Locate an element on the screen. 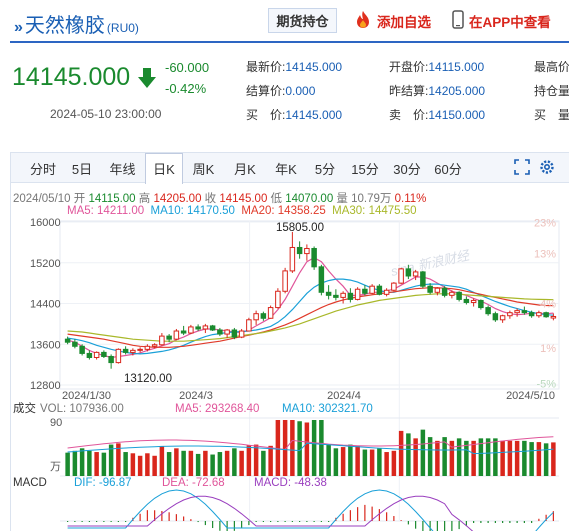 The width and height of the screenshot is (569, 531). ohlc-date: 2024/05/10 is located at coordinates (42, 199).